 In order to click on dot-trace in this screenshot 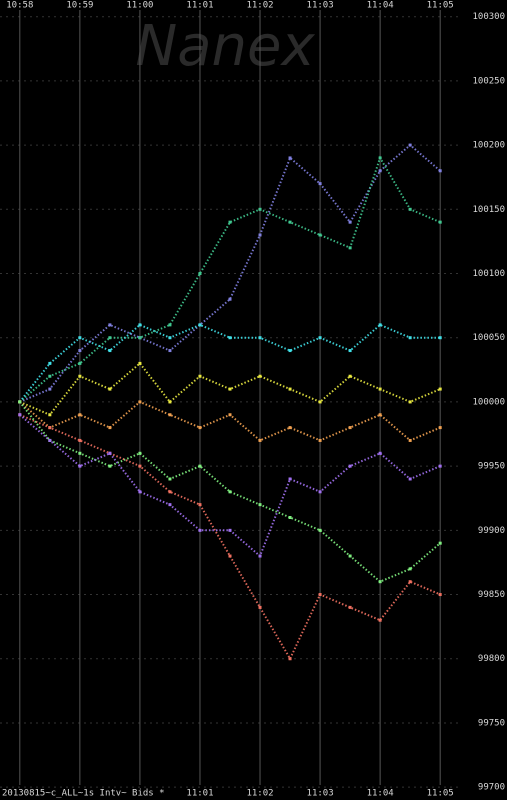, I will do `click(230, 389)`.